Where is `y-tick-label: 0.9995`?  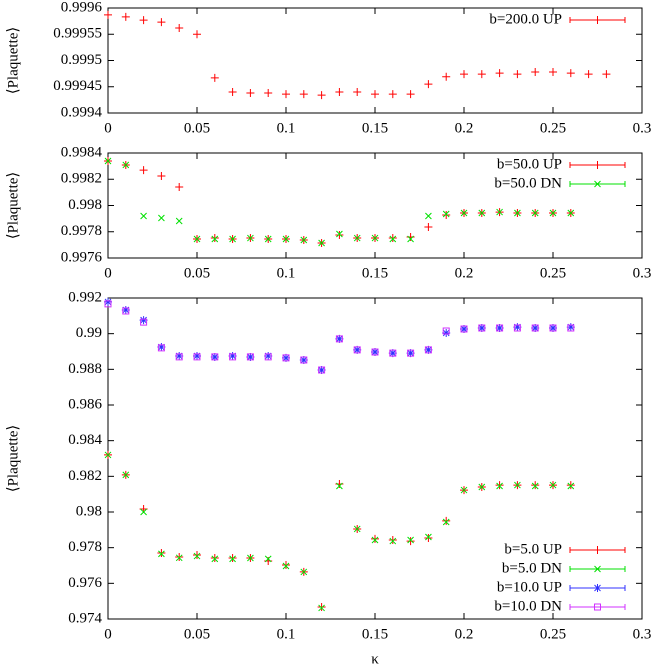
y-tick-label: 0.9995 is located at coordinates (81, 60).